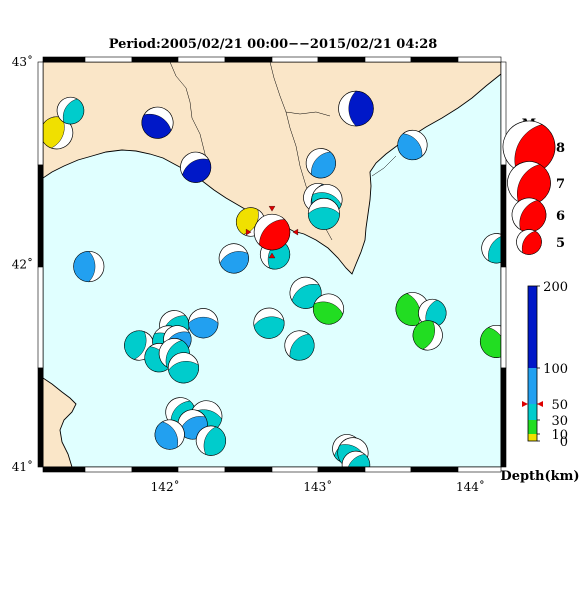 The image size is (585, 600). I want to click on mainshock-marker-left, so click(248, 232).